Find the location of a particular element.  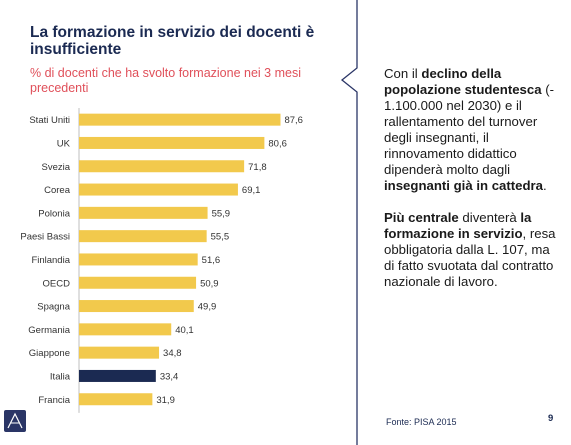

bar-giappone is located at coordinates (119, 352).